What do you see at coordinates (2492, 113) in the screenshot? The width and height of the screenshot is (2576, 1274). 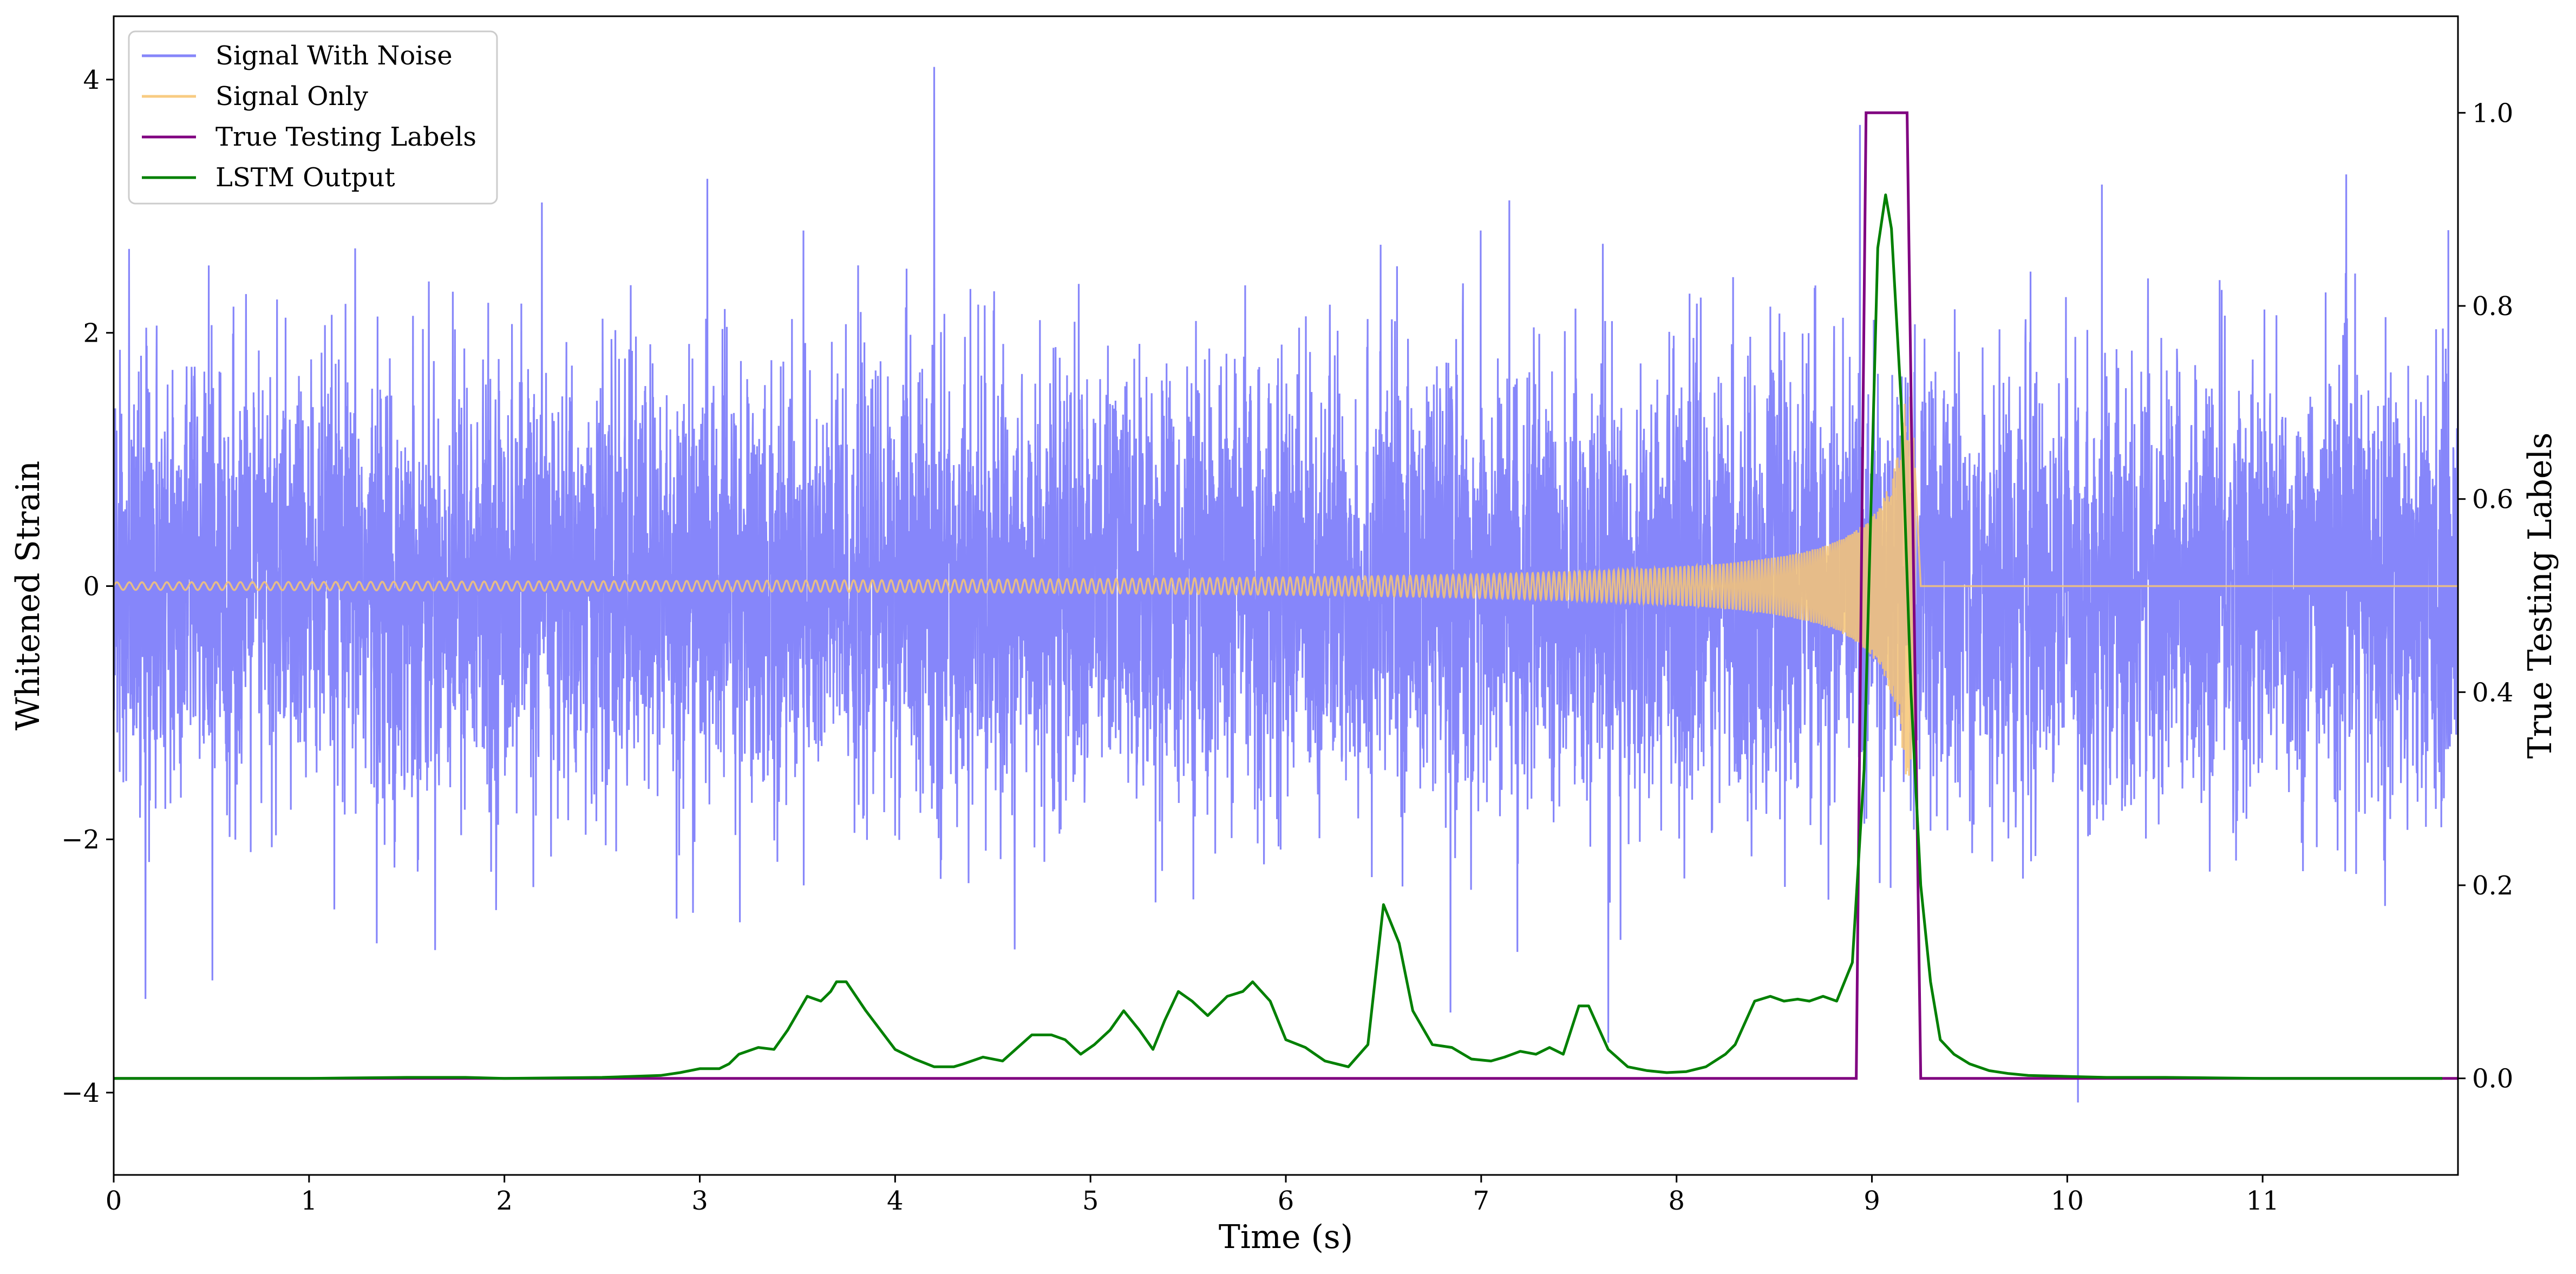 I see `y2-tick-label: 1.0` at bounding box center [2492, 113].